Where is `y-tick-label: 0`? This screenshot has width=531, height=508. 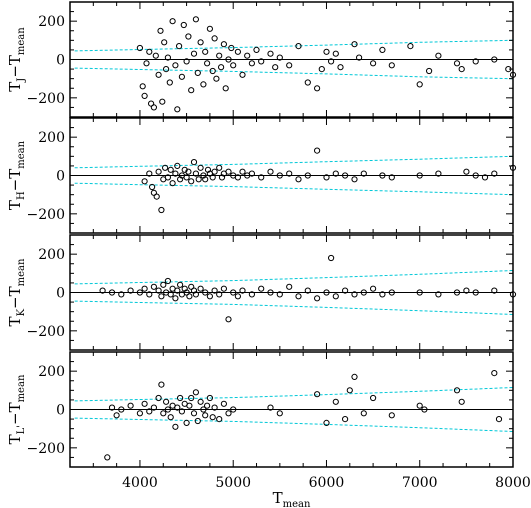
y-tick-label: 0 is located at coordinates (60, 177).